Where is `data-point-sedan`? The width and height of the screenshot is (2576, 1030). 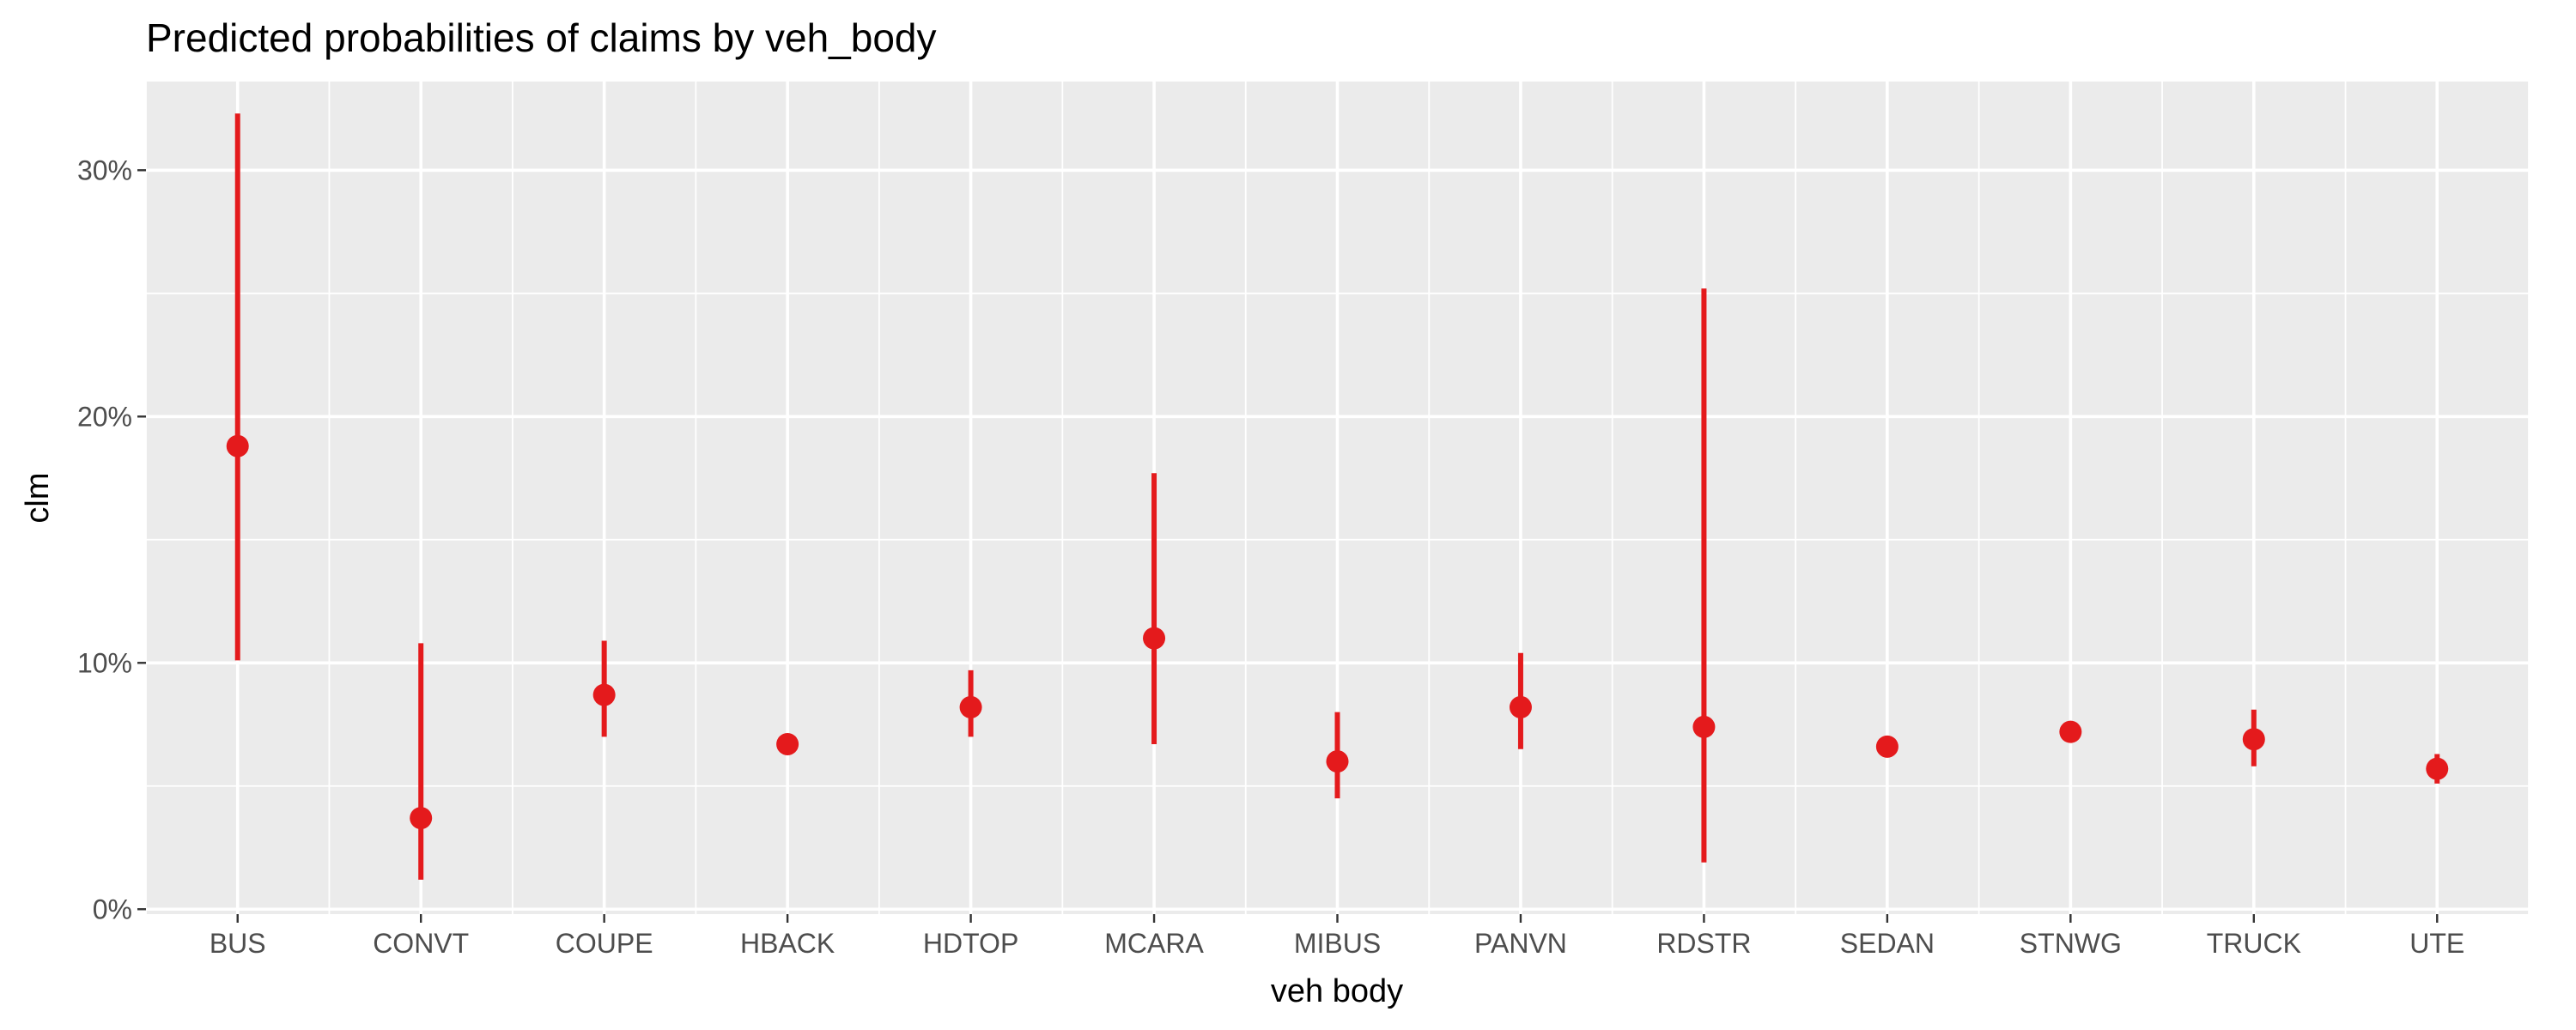
data-point-sedan is located at coordinates (1887, 746).